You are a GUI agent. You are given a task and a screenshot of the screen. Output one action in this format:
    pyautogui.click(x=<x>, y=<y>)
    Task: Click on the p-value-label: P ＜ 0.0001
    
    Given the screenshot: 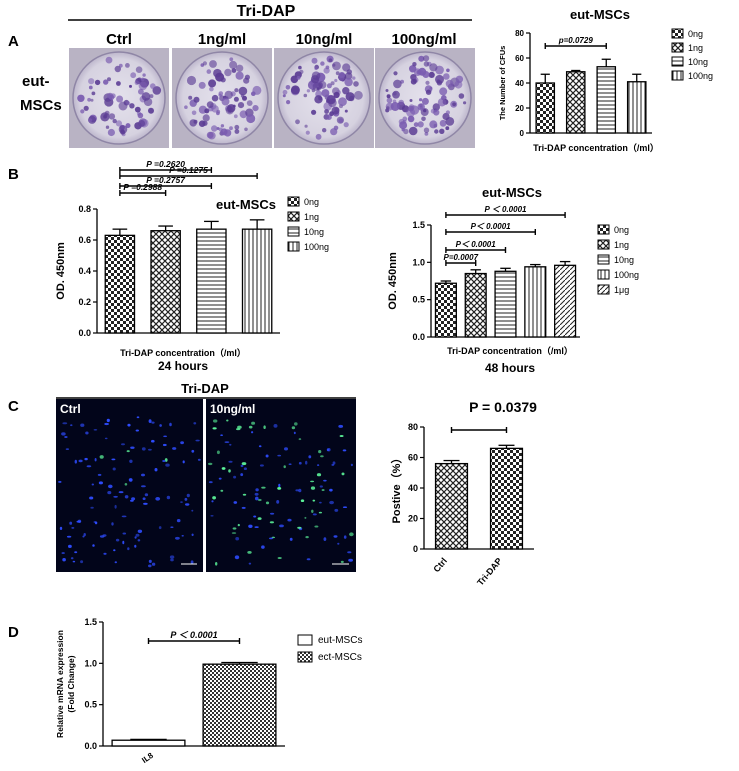 What is the action you would take?
    pyautogui.click(x=506, y=209)
    